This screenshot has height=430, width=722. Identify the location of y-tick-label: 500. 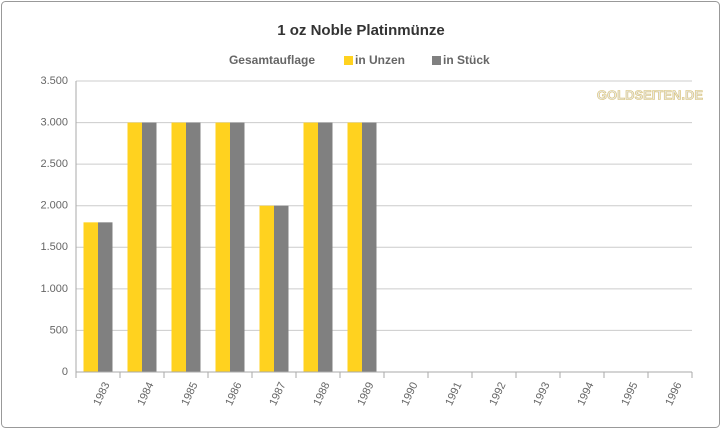
(59, 330).